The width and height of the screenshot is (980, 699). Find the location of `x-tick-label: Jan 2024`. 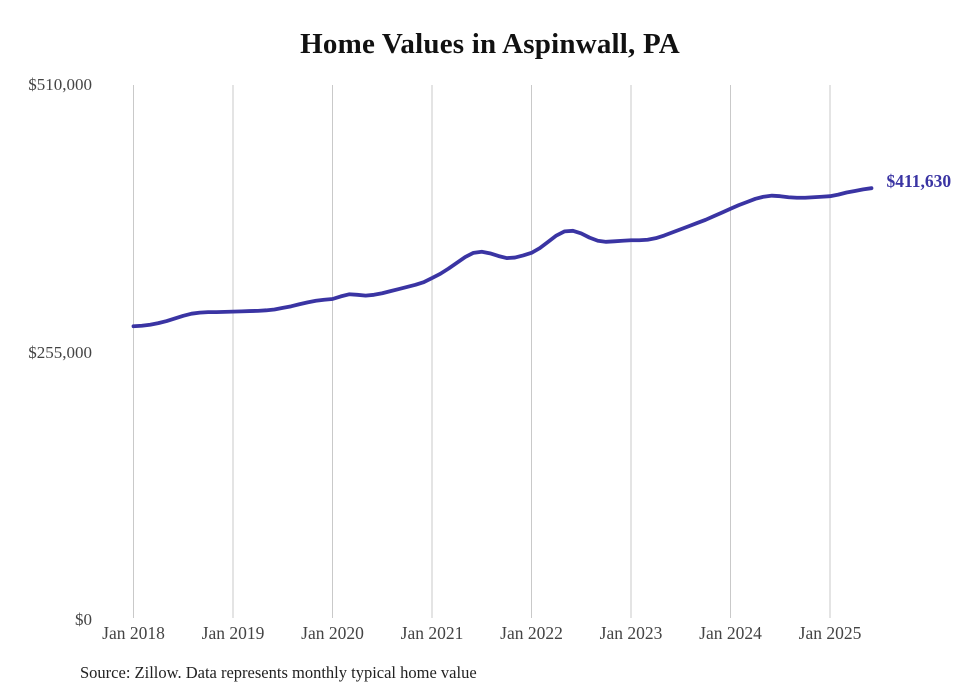

x-tick-label: Jan 2024 is located at coordinates (730, 633).